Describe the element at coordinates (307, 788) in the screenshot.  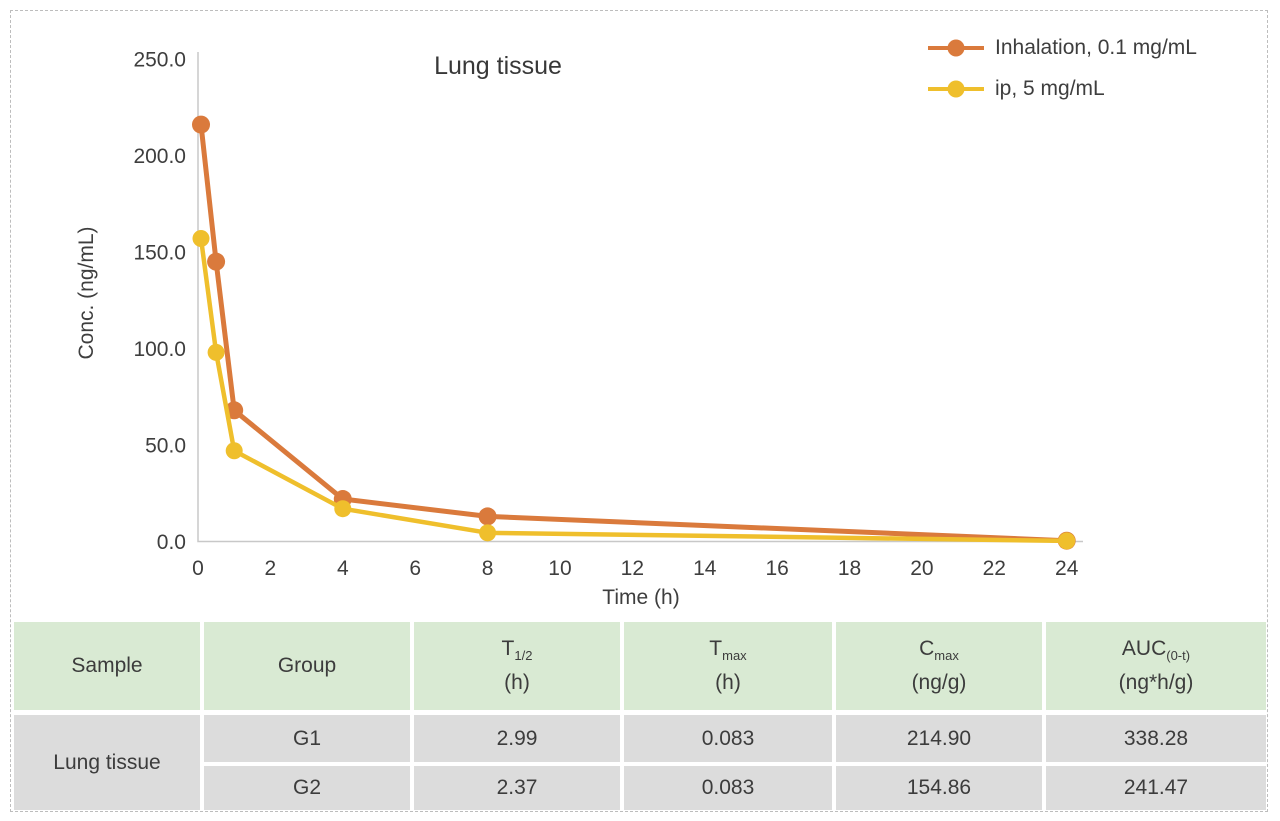
I see `table-cell-group-g2: G2` at that location.